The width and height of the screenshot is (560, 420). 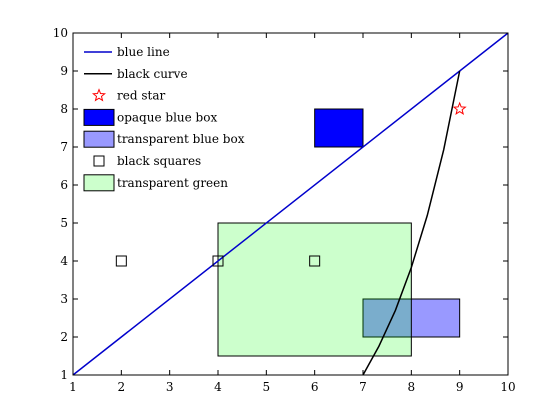 I want to click on opaque-blue-box-rect, so click(x=339, y=128).